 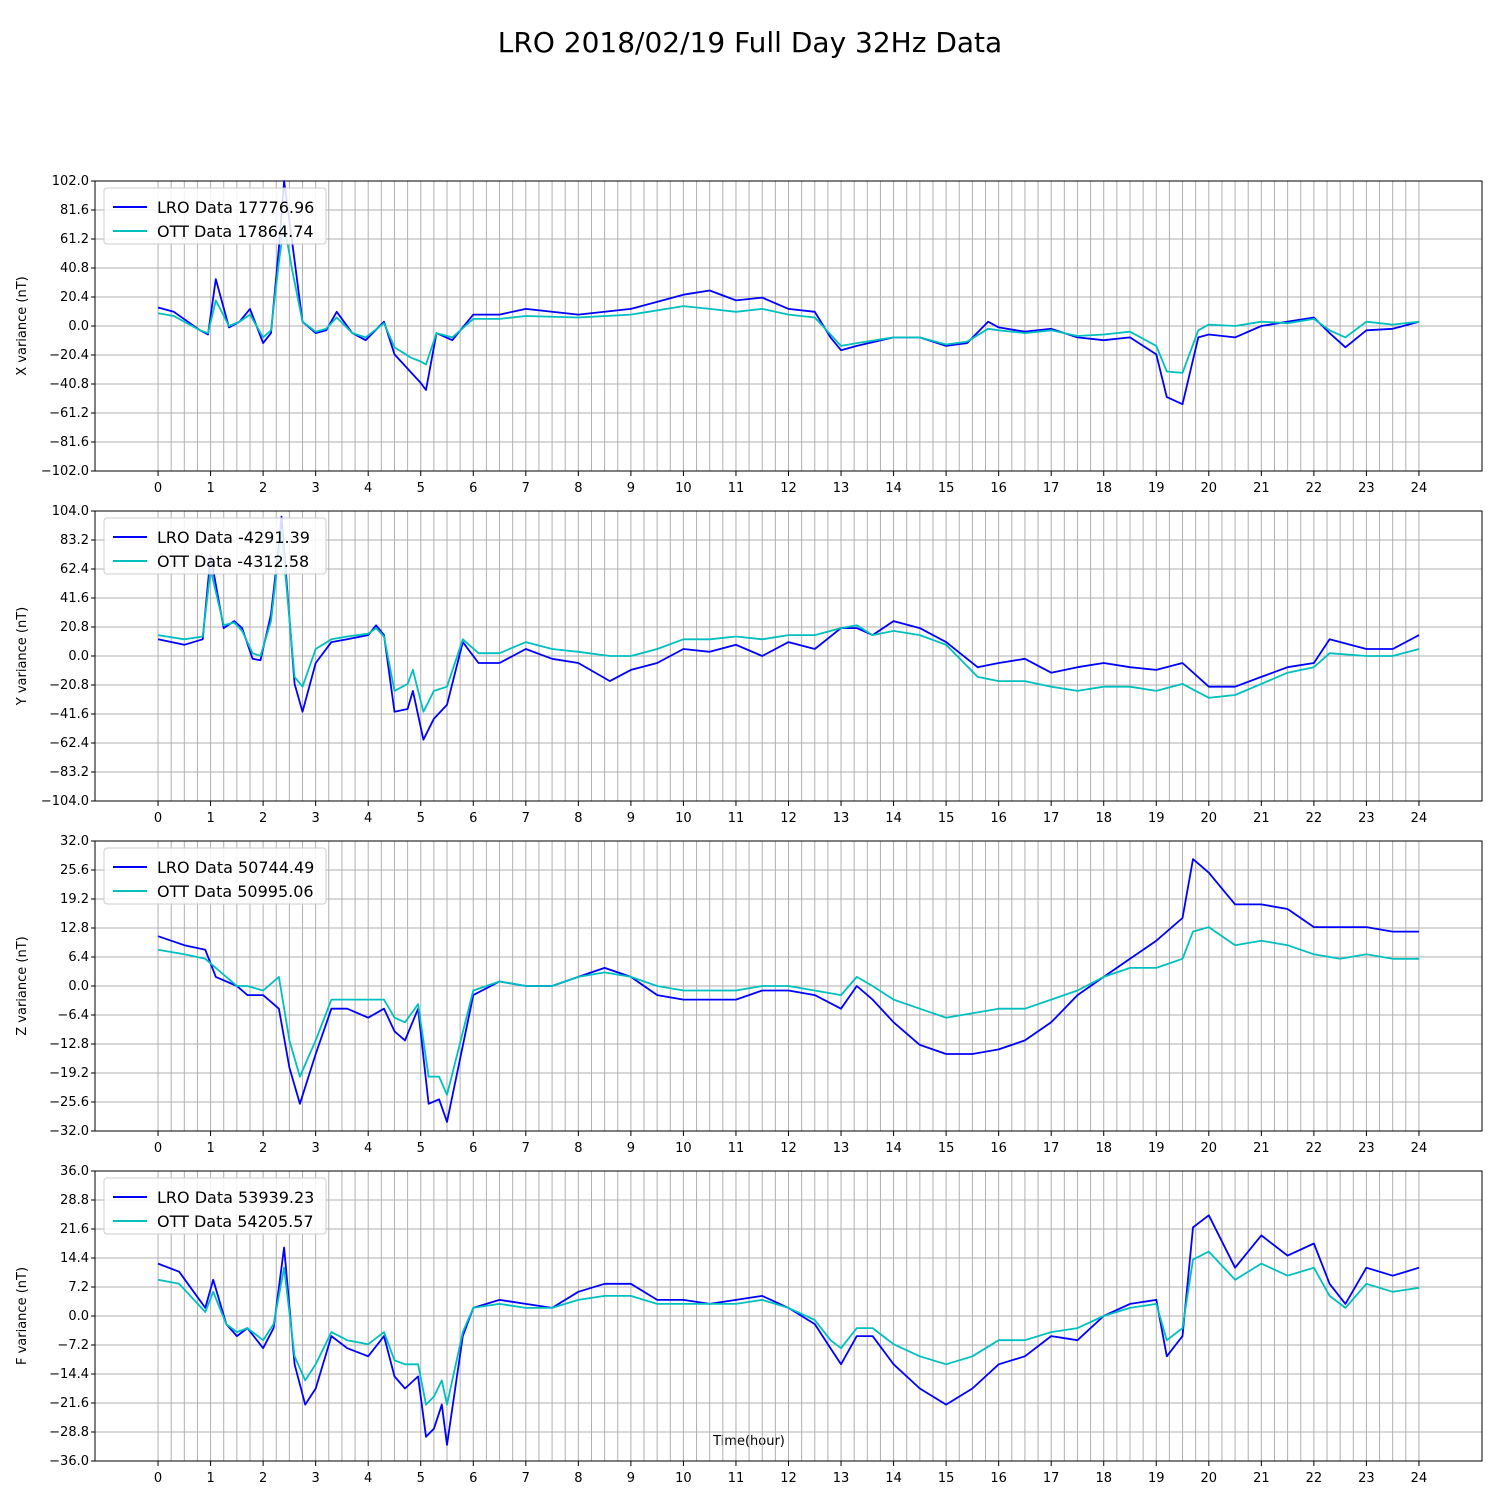 What do you see at coordinates (69, 384) in the screenshot?
I see `x-panel-ytick-label: −40.8` at bounding box center [69, 384].